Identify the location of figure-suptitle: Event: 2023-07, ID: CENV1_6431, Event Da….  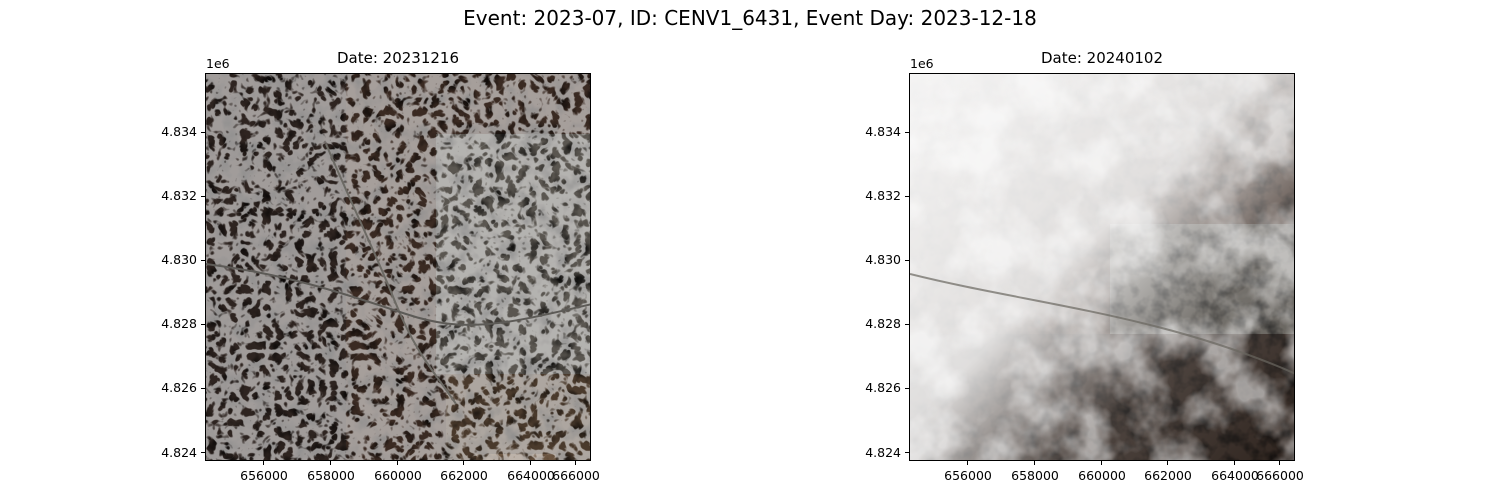
(750, 18).